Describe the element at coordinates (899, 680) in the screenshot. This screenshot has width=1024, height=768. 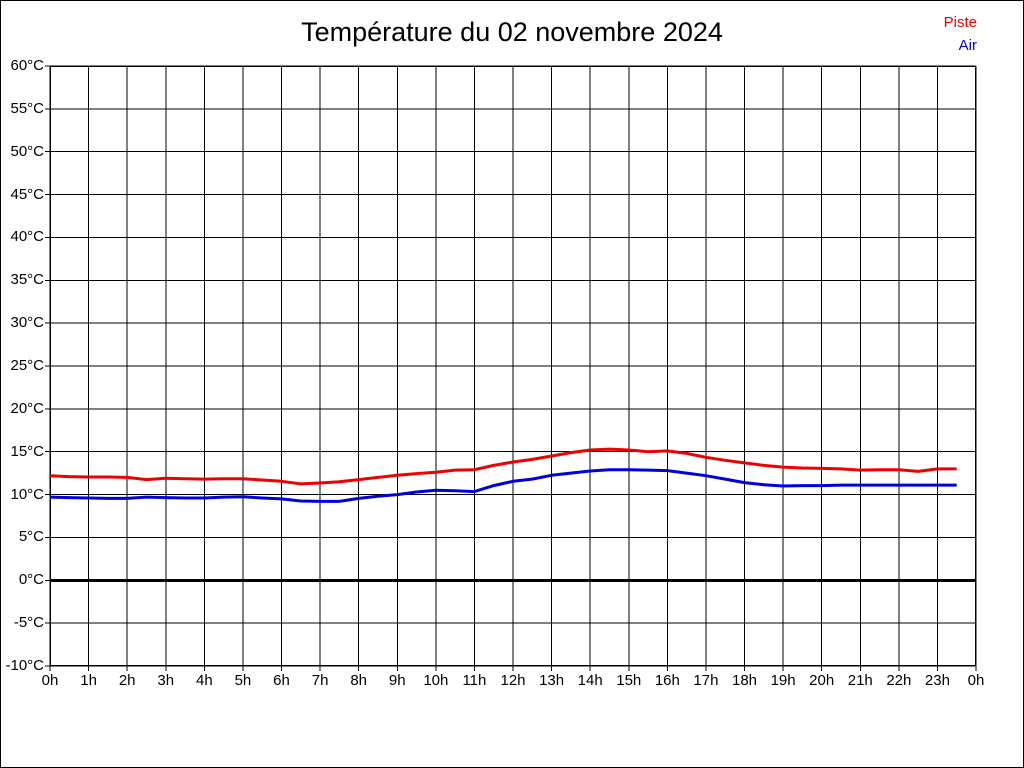
I see `x-tick-label: 22h` at that location.